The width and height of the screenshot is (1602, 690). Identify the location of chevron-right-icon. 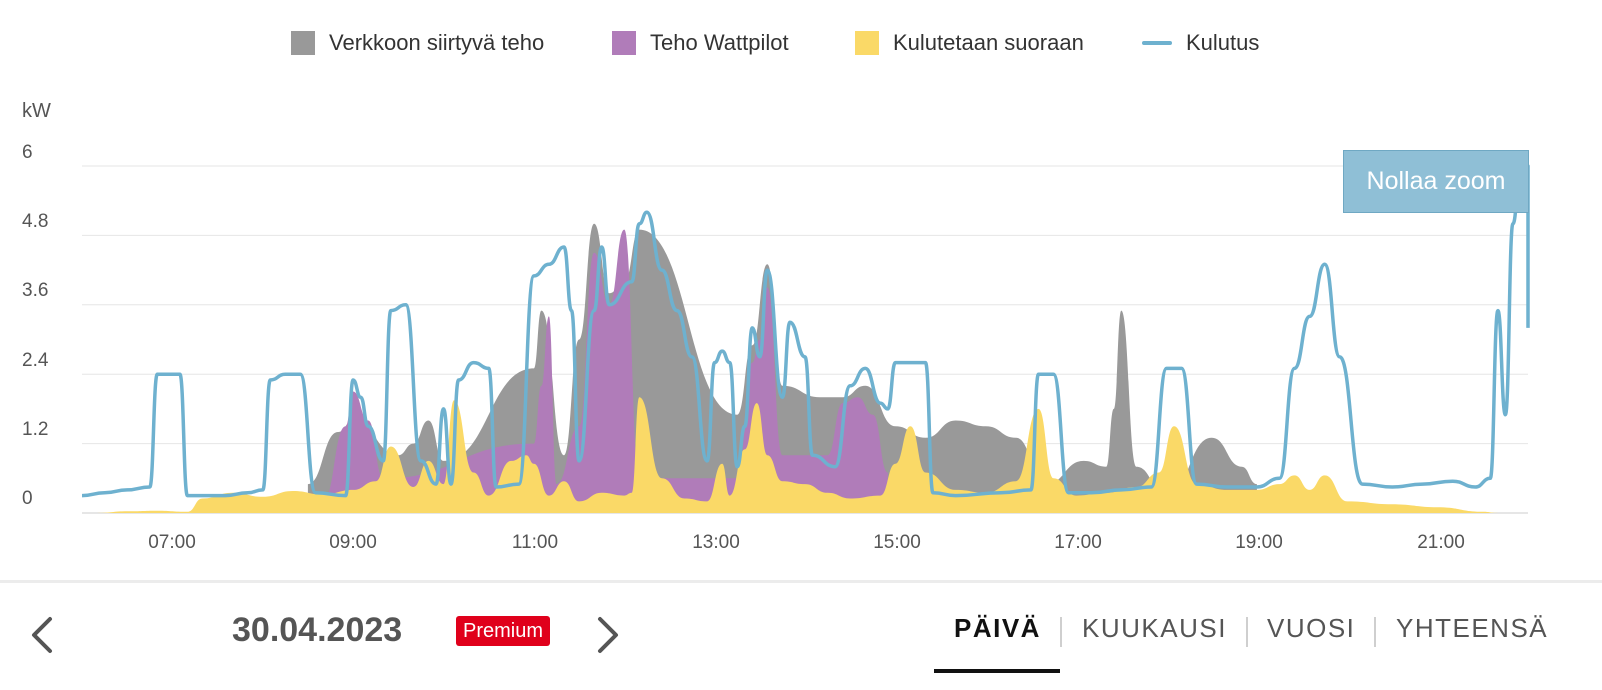
(608, 635).